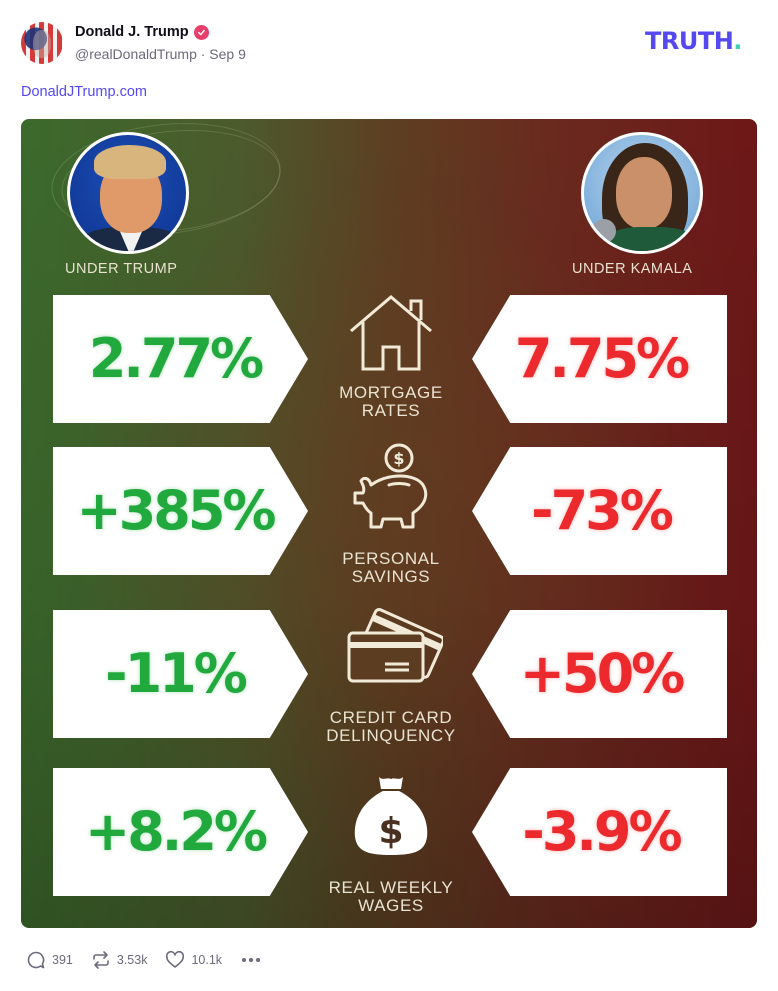 This screenshot has width=778, height=991. Describe the element at coordinates (101, 960) in the screenshot. I see `retruth-icon` at that location.